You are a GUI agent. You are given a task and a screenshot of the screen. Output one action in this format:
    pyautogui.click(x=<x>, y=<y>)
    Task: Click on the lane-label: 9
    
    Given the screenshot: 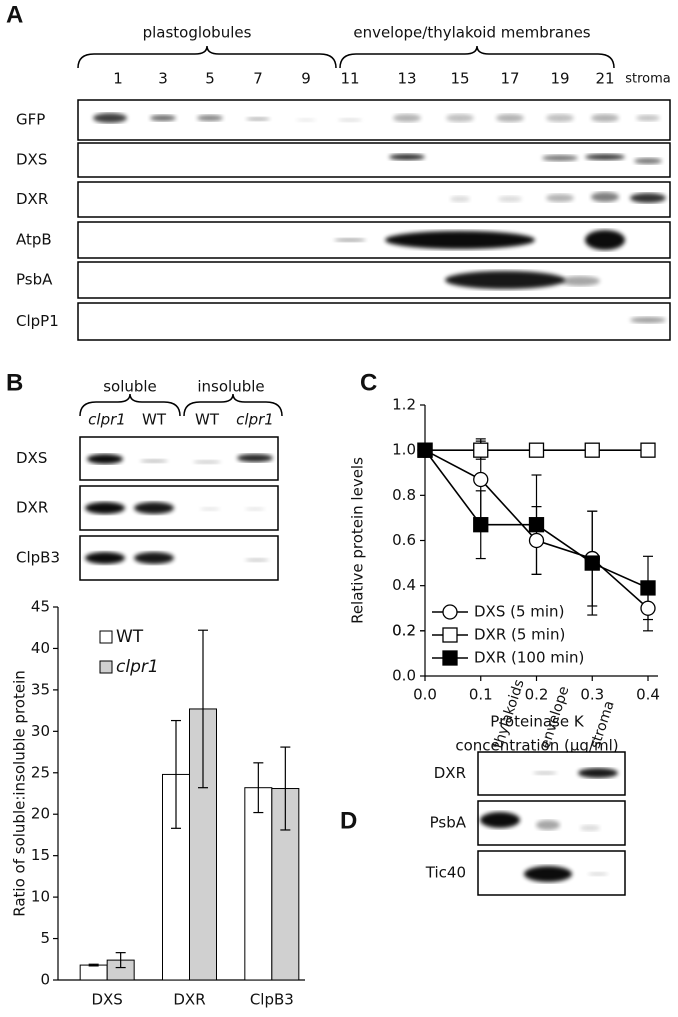 What is the action you would take?
    pyautogui.click(x=306, y=79)
    